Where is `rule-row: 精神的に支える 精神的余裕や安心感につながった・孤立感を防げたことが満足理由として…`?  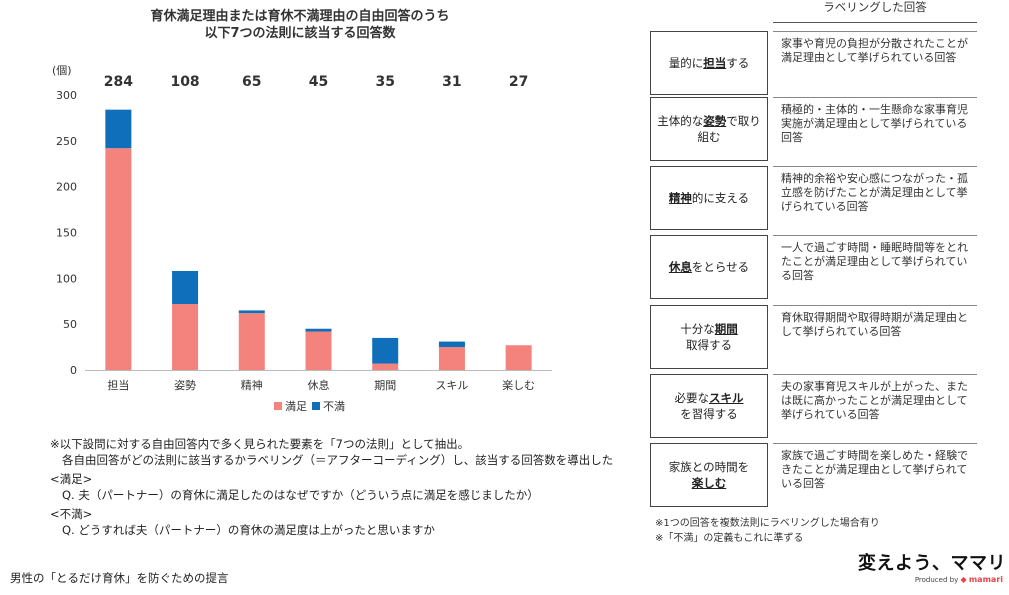 rule-row: 精神的に支える 精神的余裕や安心感につながった・孤立感を防げたことが満足理由として… is located at coordinates (813, 198).